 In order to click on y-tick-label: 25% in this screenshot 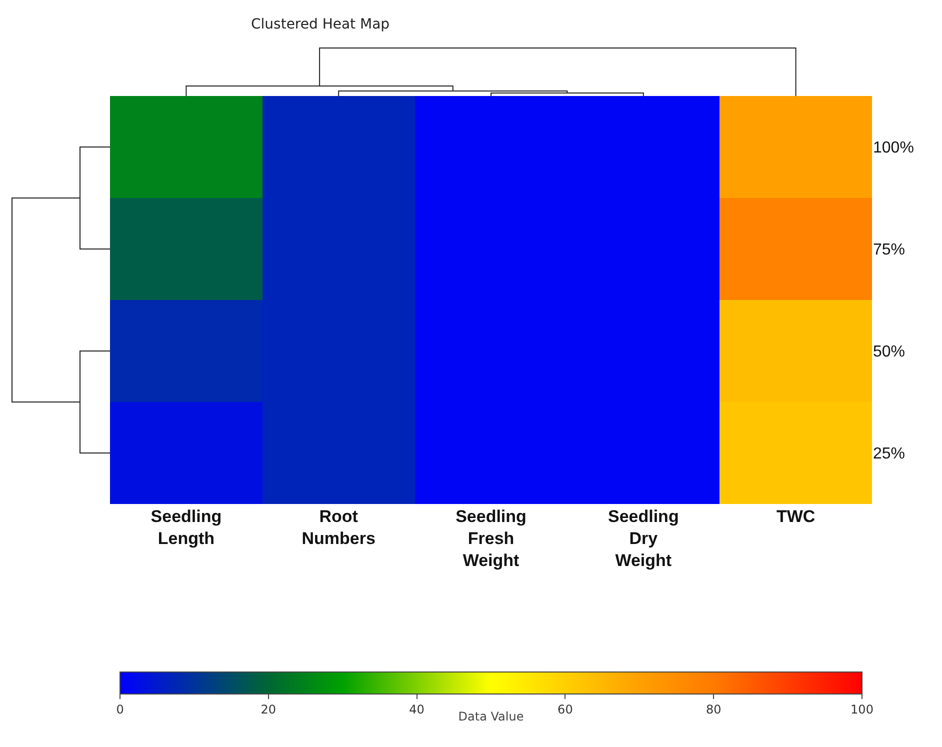, I will do `click(889, 454)`.